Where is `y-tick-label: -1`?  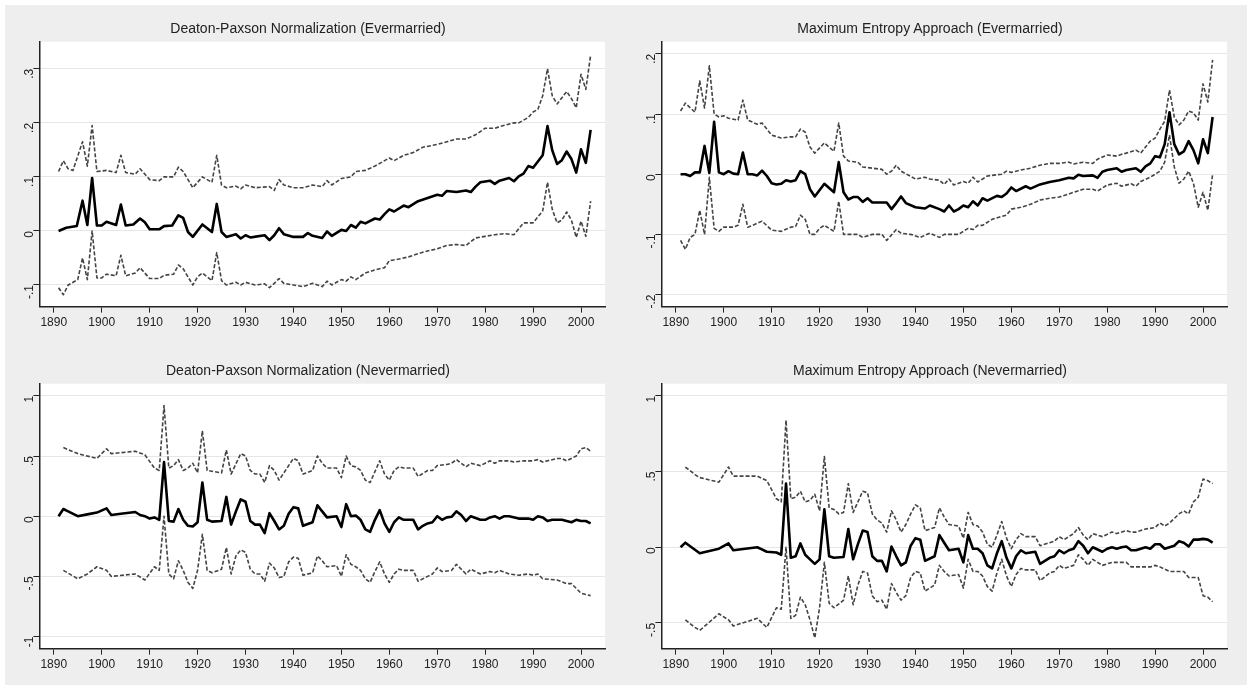 y-tick-label: -1 is located at coordinates (28, 642).